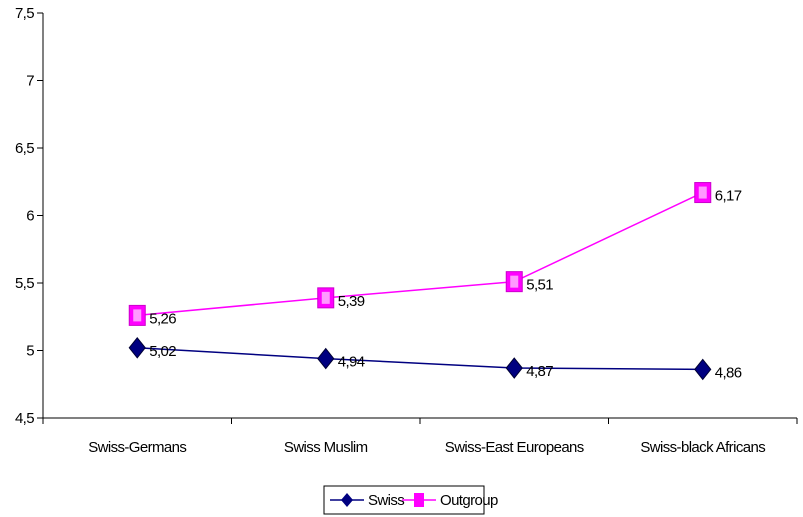 This screenshot has height=517, width=803. I want to click on y-tick-label: 4,5, so click(24, 418).